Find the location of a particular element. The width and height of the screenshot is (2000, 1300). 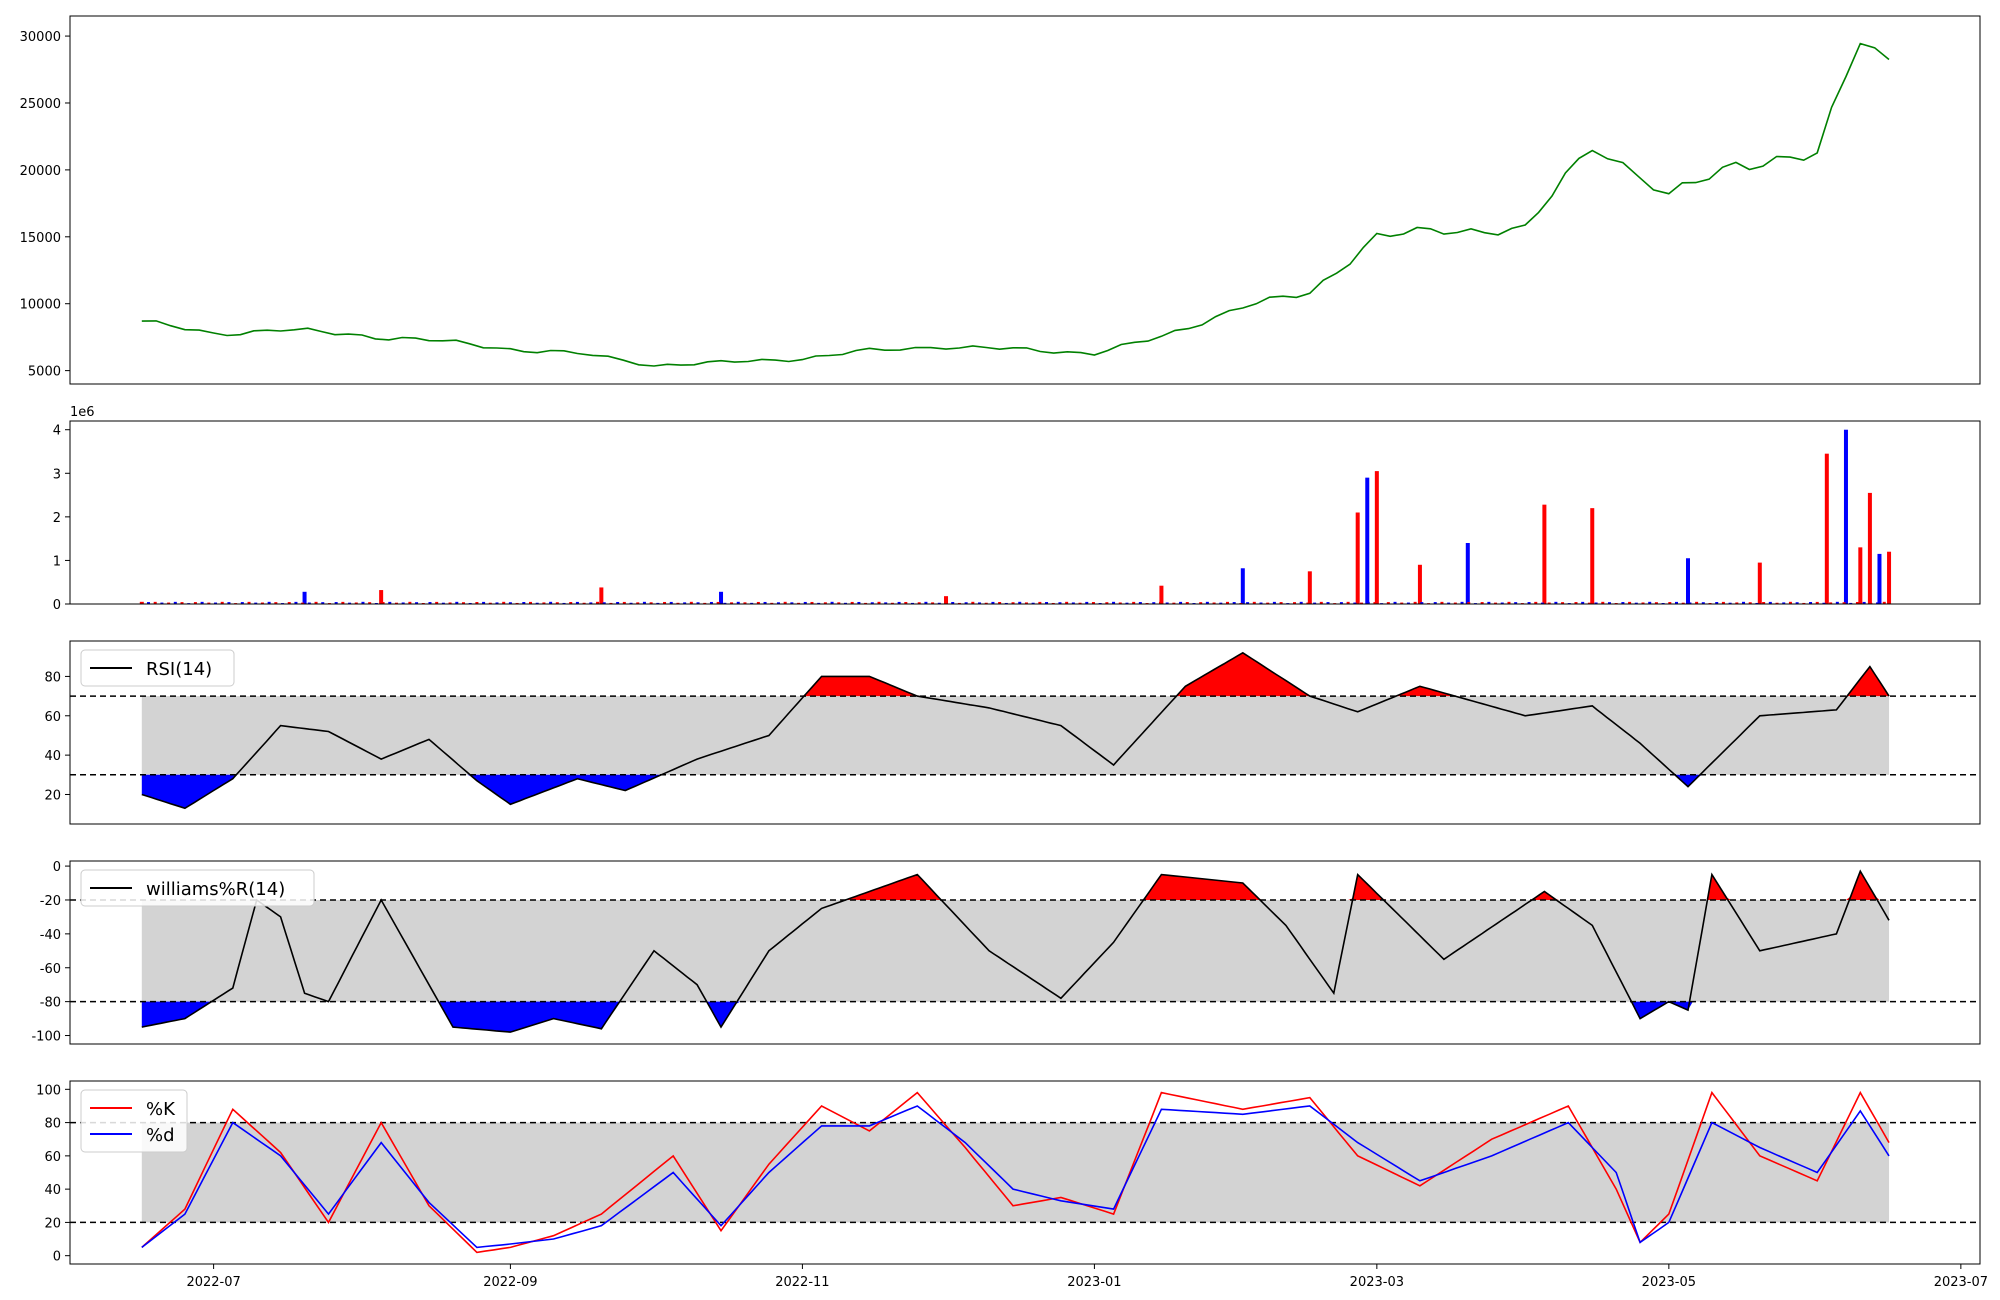

x-tick-label-2: 2022-11 is located at coordinates (802, 1282).